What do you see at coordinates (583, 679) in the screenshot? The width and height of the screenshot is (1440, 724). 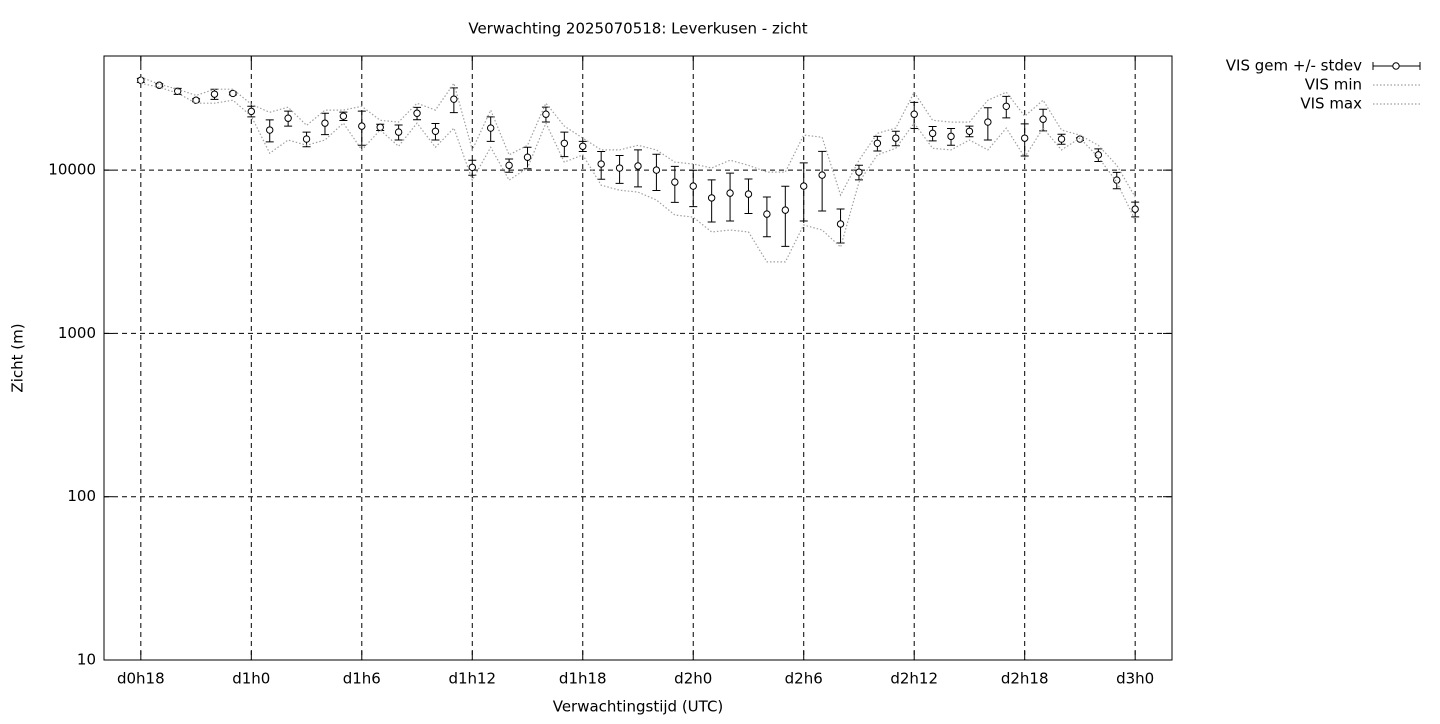 I see `x-tick-label: d1h18` at bounding box center [583, 679].